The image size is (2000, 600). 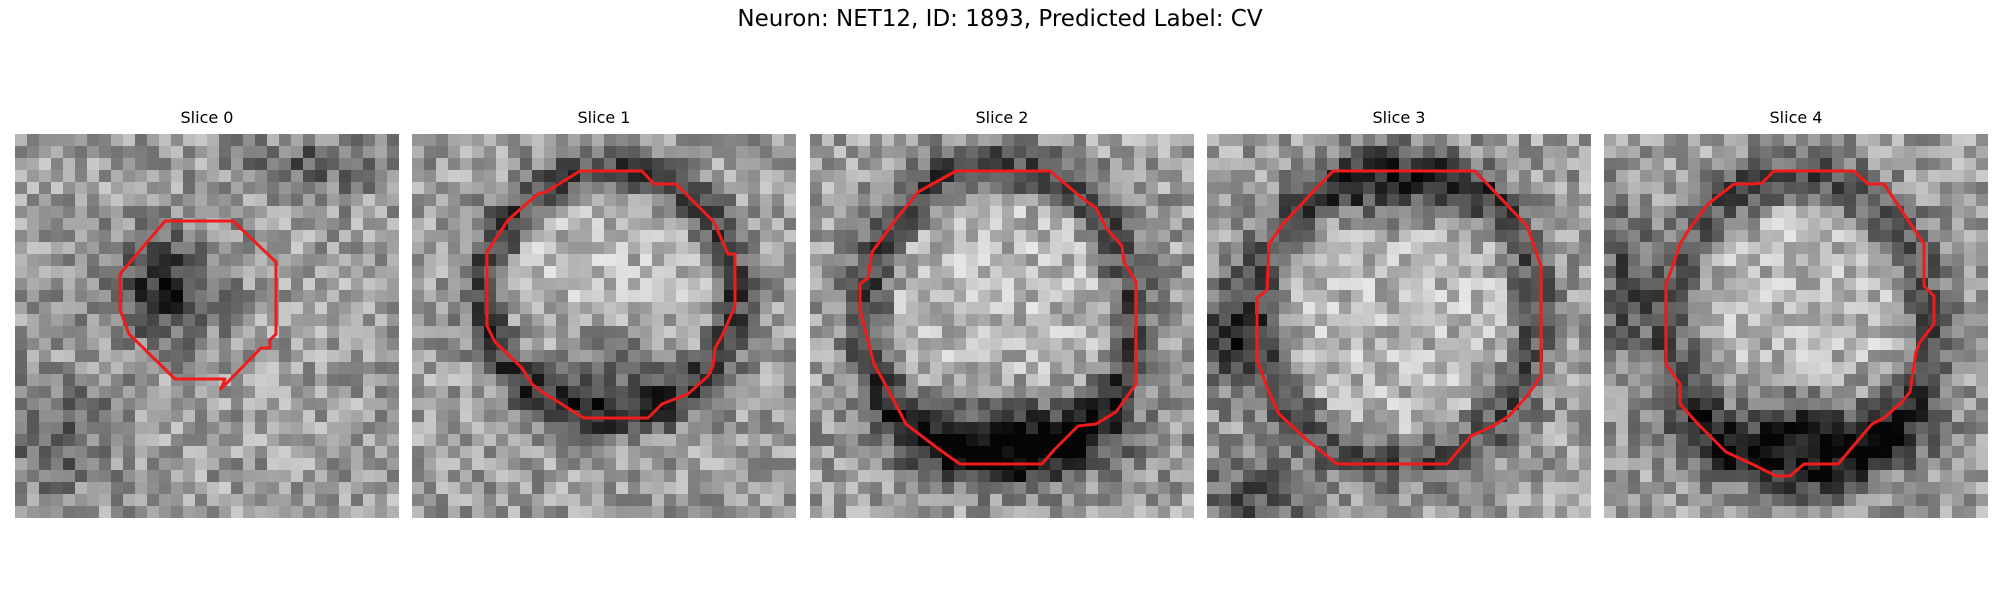 What do you see at coordinates (207, 117) in the screenshot?
I see `slice-title-0: Slice 0` at bounding box center [207, 117].